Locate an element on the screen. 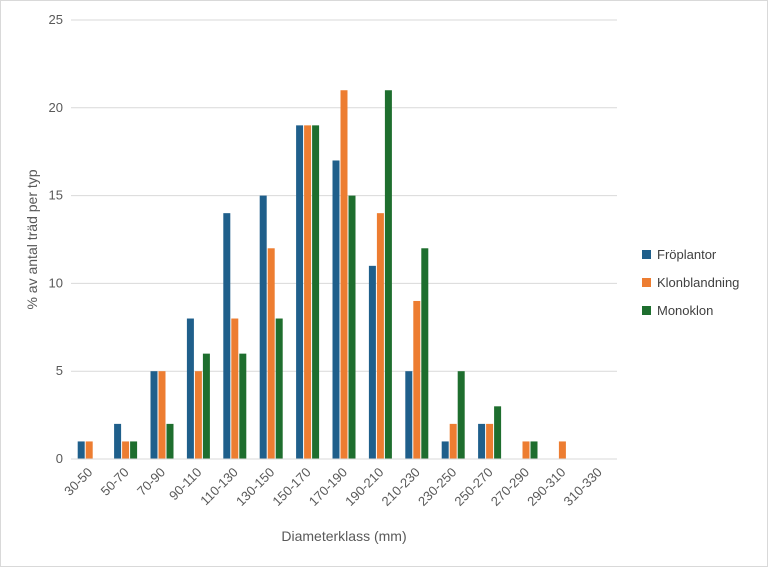 The image size is (768, 571). x-tick-label: 290-310 is located at coordinates (546, 487).